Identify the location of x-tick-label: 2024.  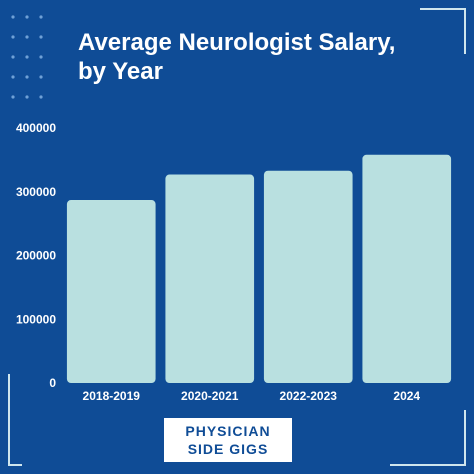
(406, 396).